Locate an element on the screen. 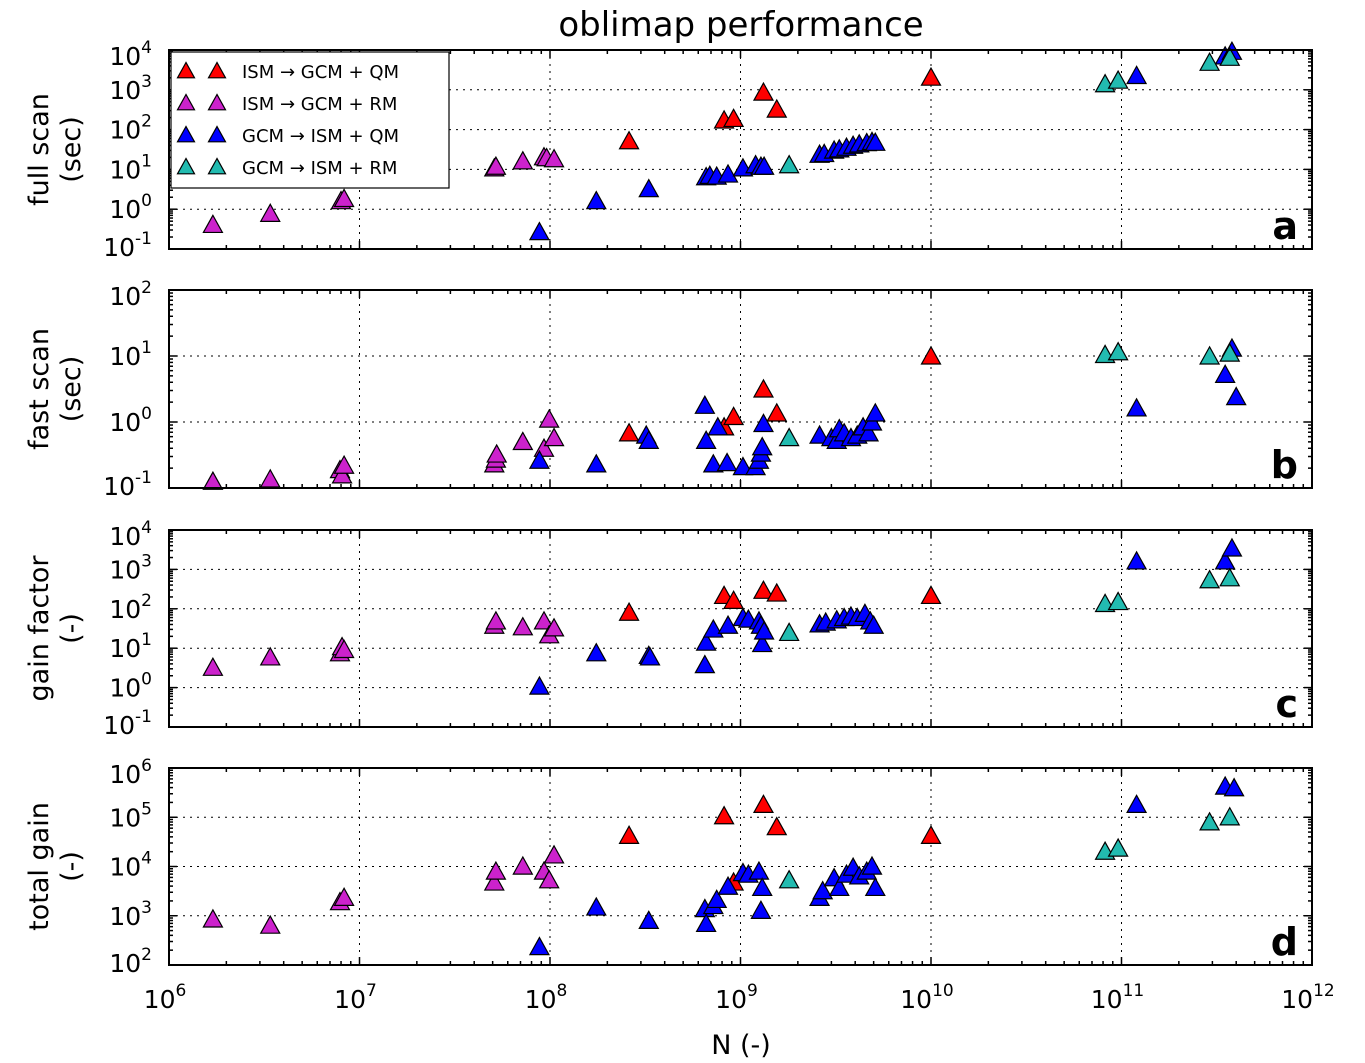 This screenshot has height=1063, width=1365. panel-letter: b is located at coordinates (1284, 465).